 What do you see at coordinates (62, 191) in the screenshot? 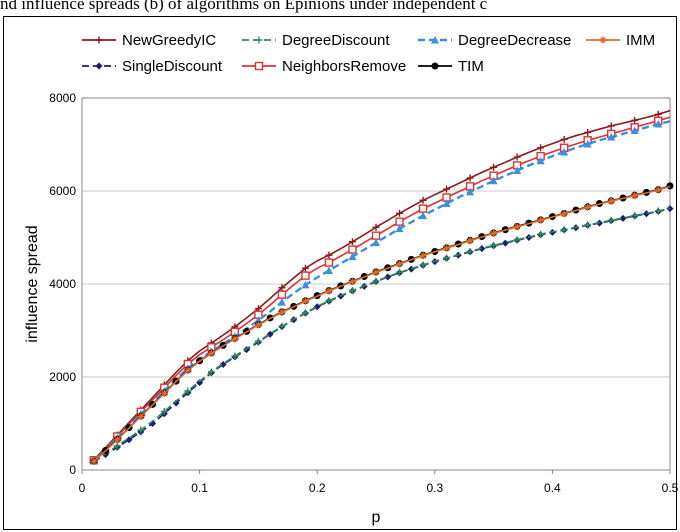
I see `y-tick-label: 6000` at bounding box center [62, 191].